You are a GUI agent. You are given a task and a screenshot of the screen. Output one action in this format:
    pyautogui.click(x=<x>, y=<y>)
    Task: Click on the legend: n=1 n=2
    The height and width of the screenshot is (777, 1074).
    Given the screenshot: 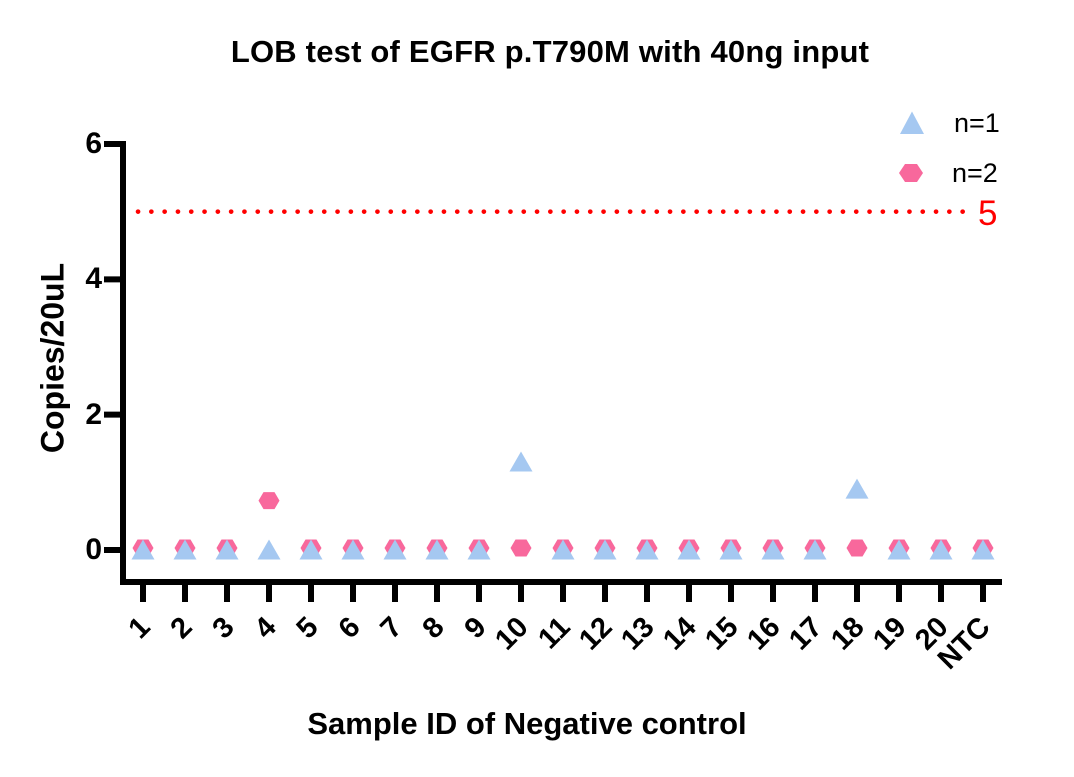 What is the action you would take?
    pyautogui.click(x=986, y=148)
    